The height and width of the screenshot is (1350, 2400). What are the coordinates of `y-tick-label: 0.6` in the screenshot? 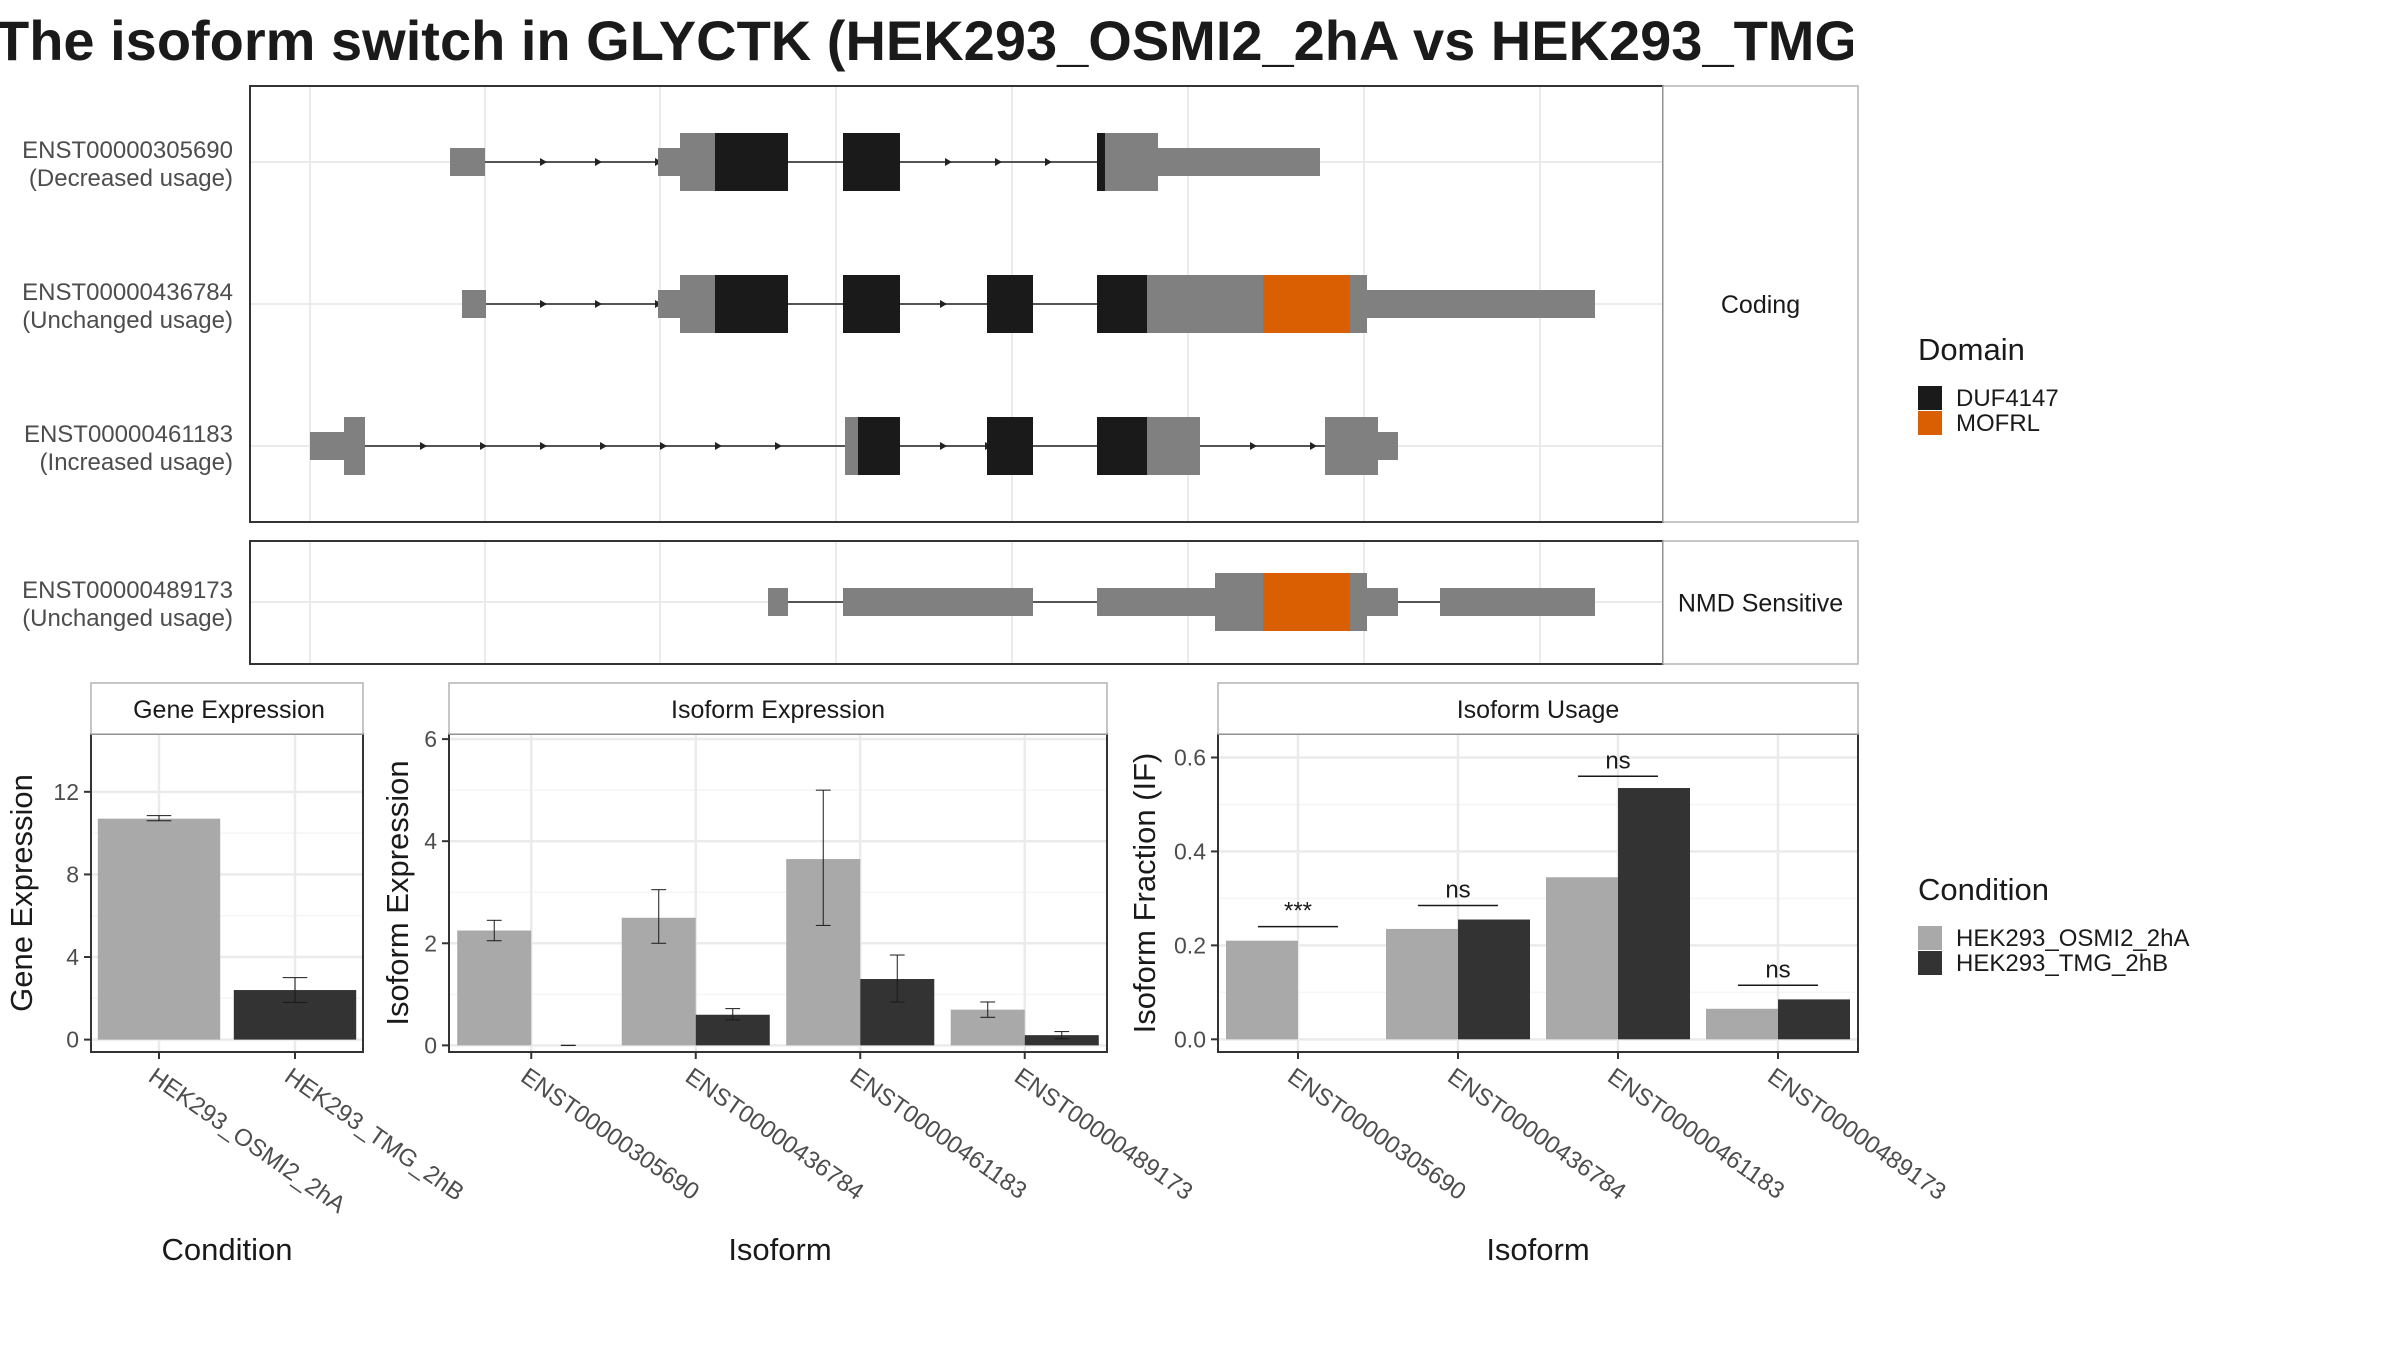 It's located at (1190, 757).